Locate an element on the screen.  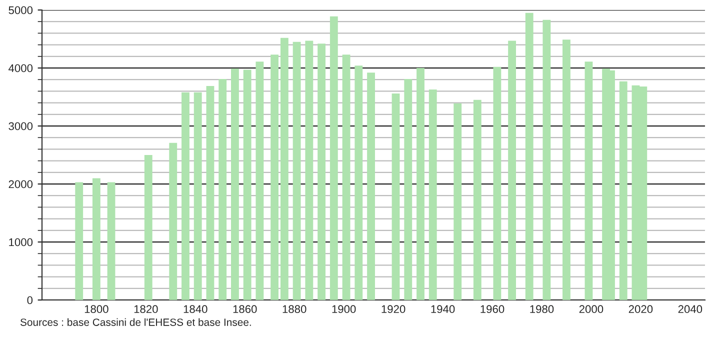
source-note: Sources : base Cassini de l'EHESS et base Insee. is located at coordinates (135, 322).